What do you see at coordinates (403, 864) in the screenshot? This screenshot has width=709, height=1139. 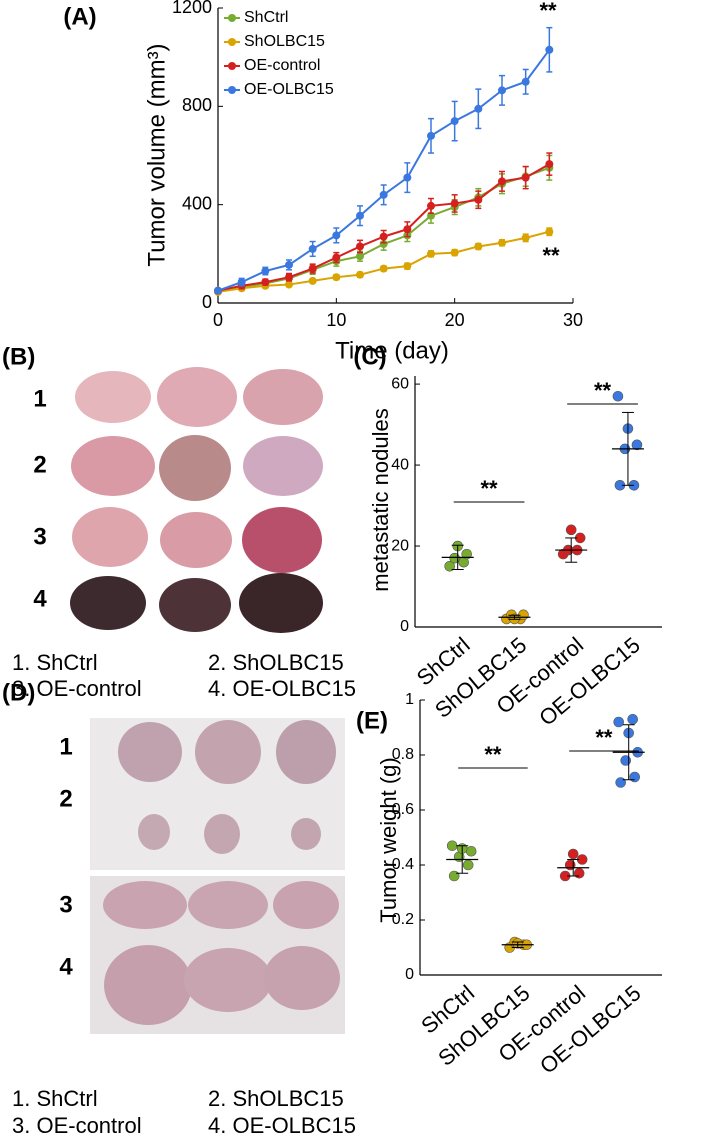 I see `y-tick-label: 0.4` at bounding box center [403, 864].